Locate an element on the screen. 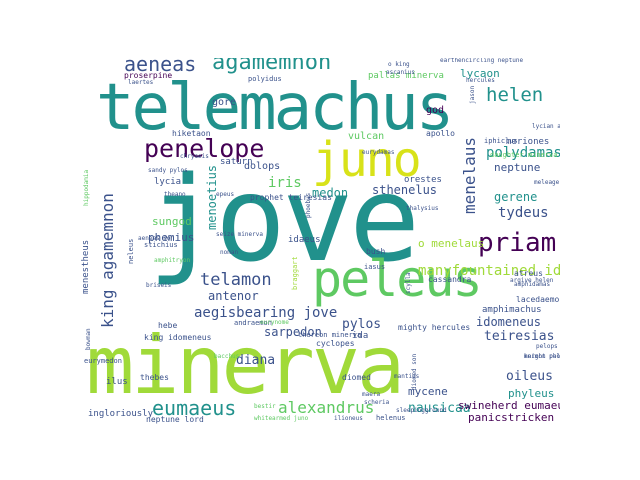  word-eurymedon: eurymedon is located at coordinates (103, 361).